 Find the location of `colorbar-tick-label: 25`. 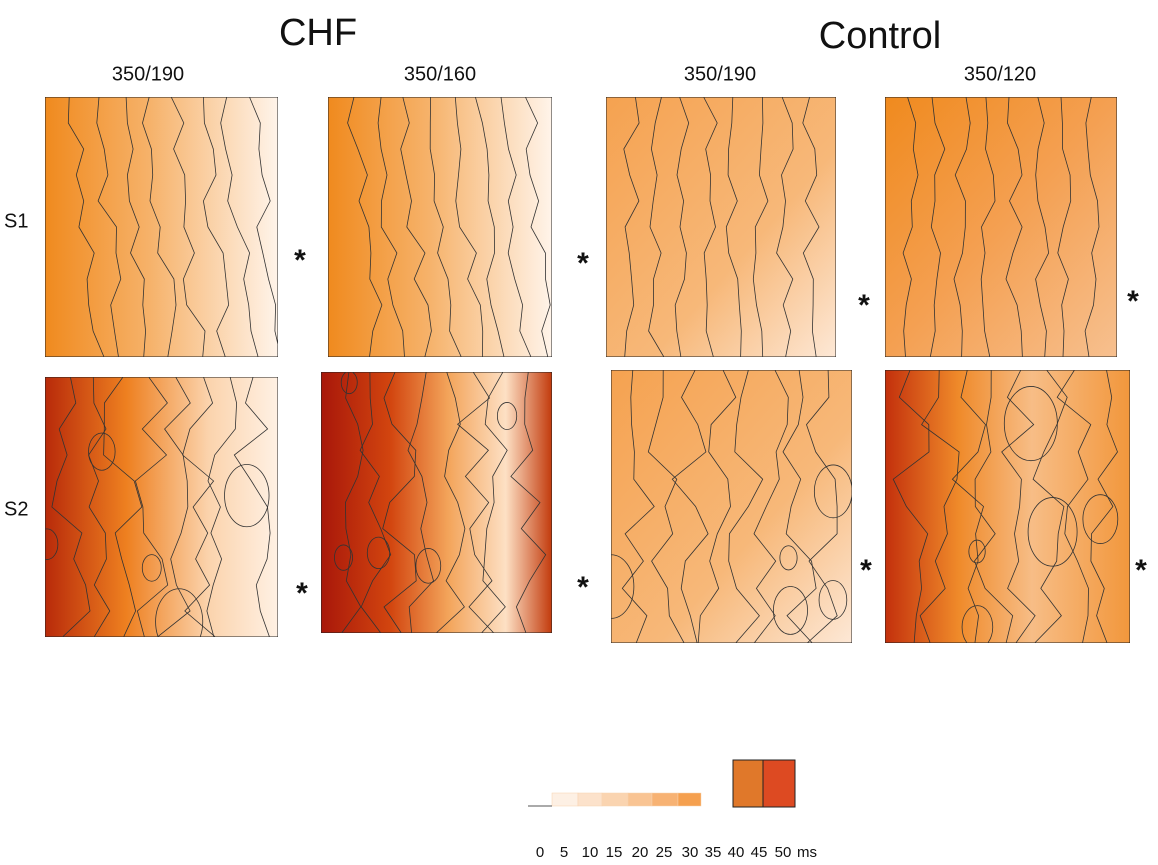

colorbar-tick-label: 25 is located at coordinates (664, 852).